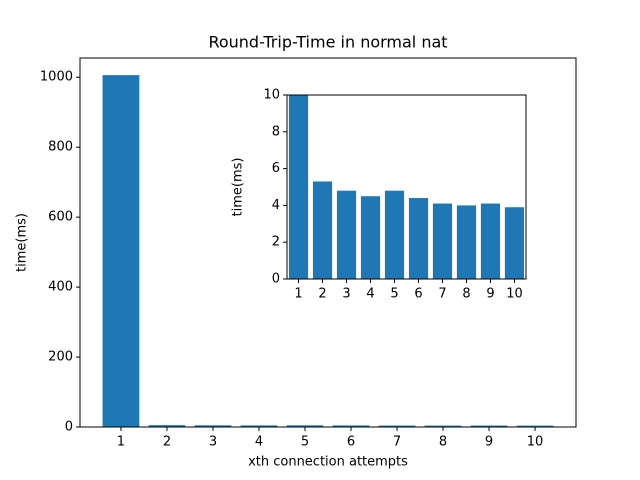 The image size is (640, 480). What do you see at coordinates (327, 42) in the screenshot?
I see `chart-title: Round-Trip-Time in normal nat` at bounding box center [327, 42].